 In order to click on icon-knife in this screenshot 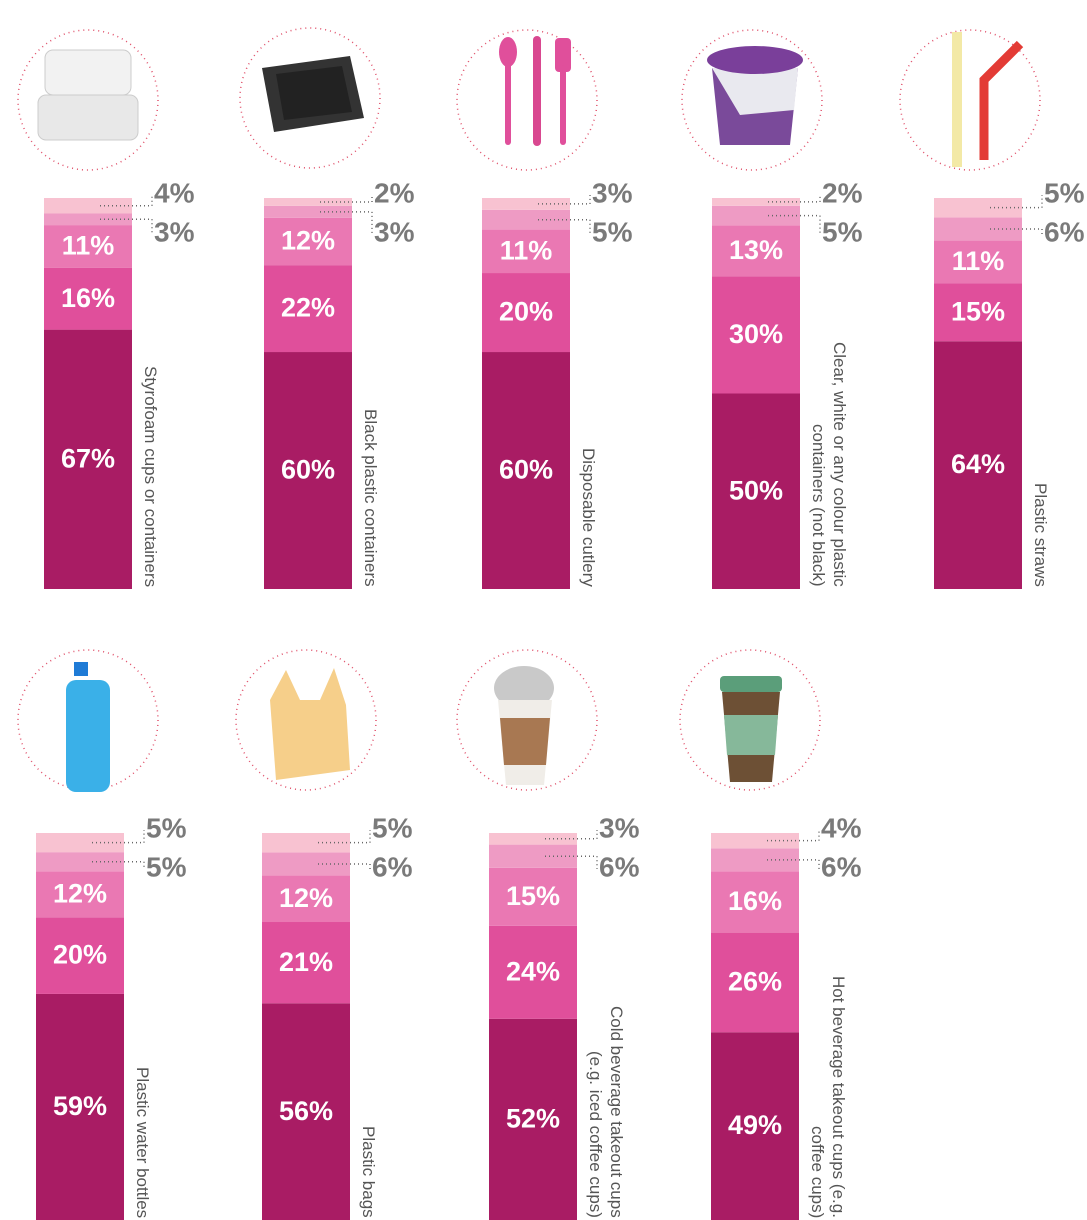, I will do `click(537, 91)`.